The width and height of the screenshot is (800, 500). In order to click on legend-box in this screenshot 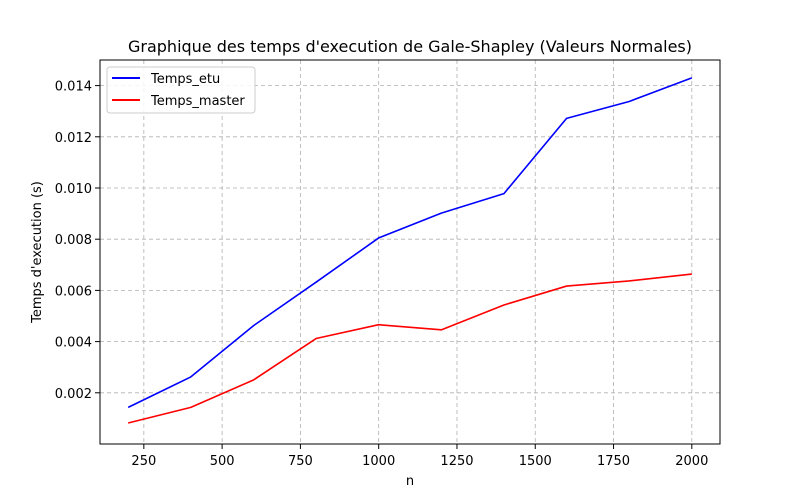, I will do `click(181, 90)`.